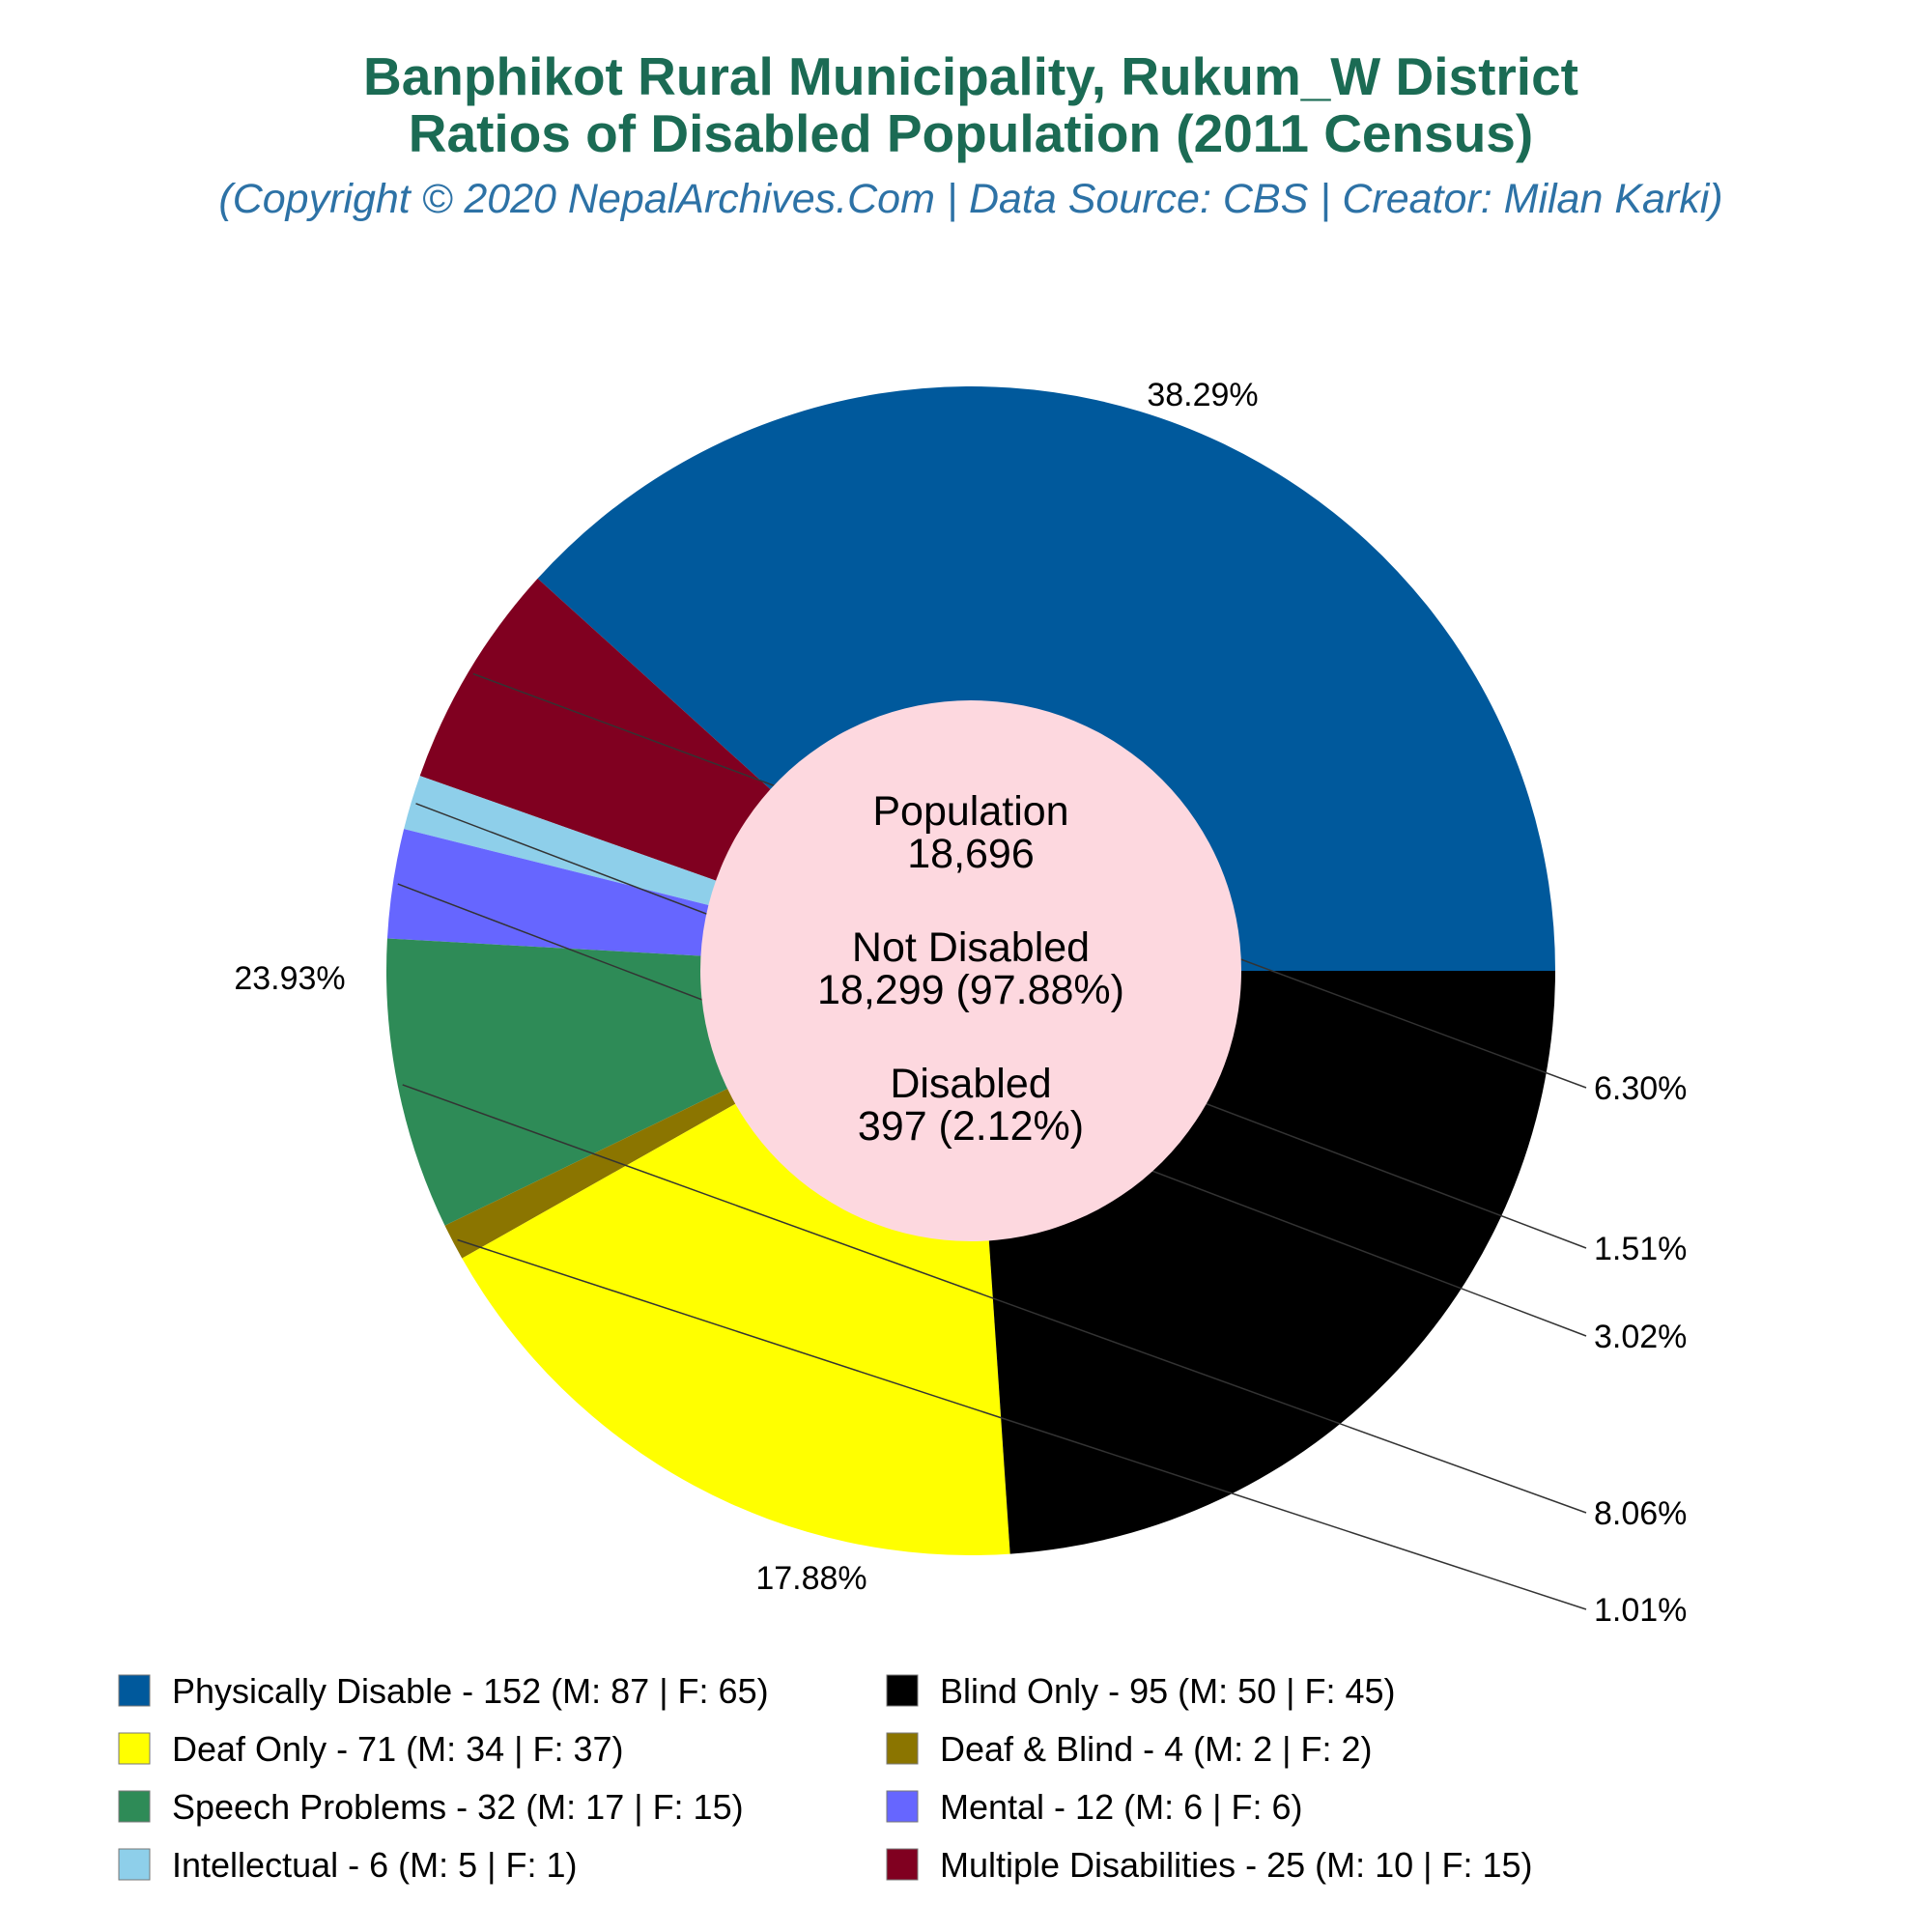  Describe the element at coordinates (1121, 1807) in the screenshot. I see `legend-label: Mental - 12 (M: 6 | F: 6)` at that location.